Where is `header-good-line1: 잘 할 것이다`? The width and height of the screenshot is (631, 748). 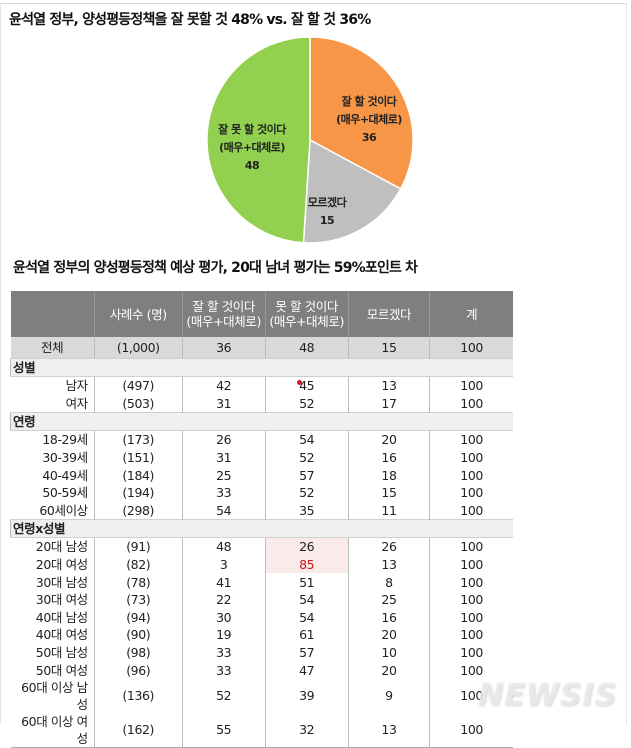 header-good-line1: 잘 할 것이다 is located at coordinates (223, 306).